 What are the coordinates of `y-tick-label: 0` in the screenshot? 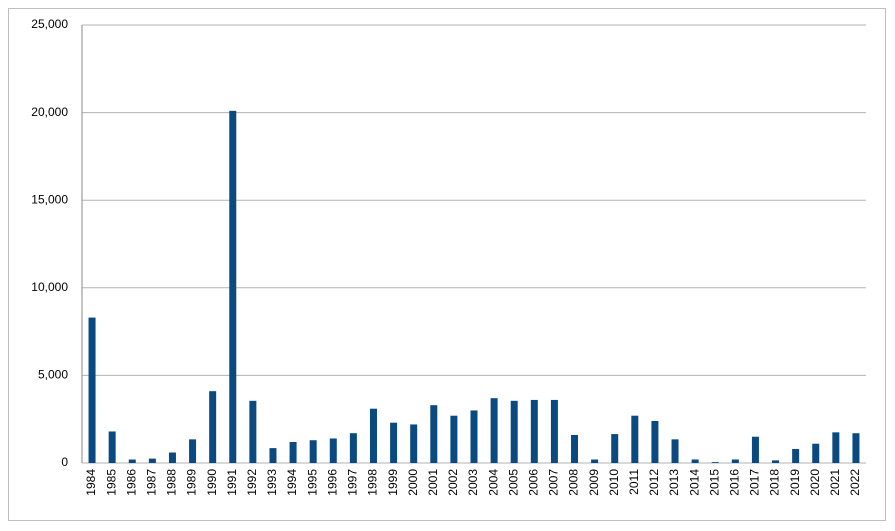 It's located at (64, 462).